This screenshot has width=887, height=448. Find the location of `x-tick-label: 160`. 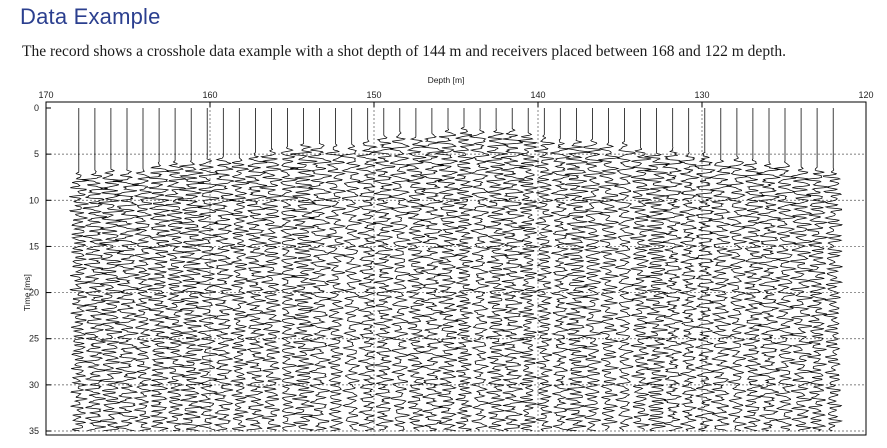

x-tick-label: 160 is located at coordinates (209, 95).